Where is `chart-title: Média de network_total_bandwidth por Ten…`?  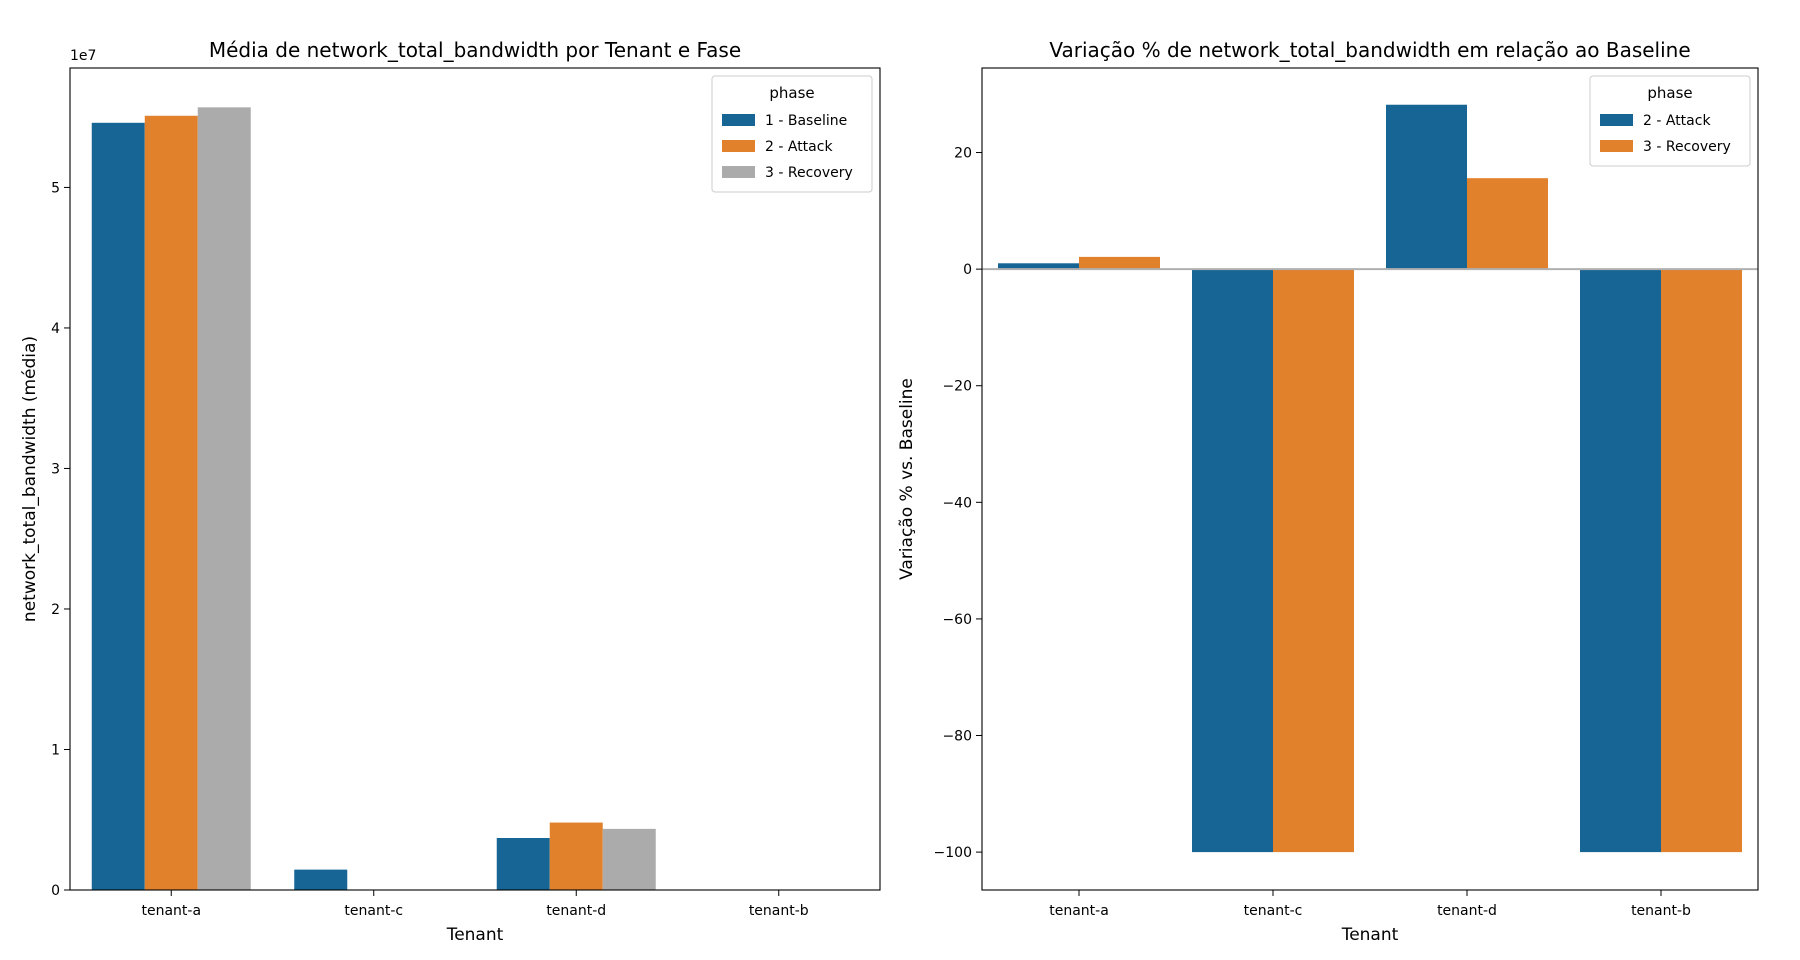 chart-title: Média de network_total_bandwidth por Ten… is located at coordinates (475, 50).